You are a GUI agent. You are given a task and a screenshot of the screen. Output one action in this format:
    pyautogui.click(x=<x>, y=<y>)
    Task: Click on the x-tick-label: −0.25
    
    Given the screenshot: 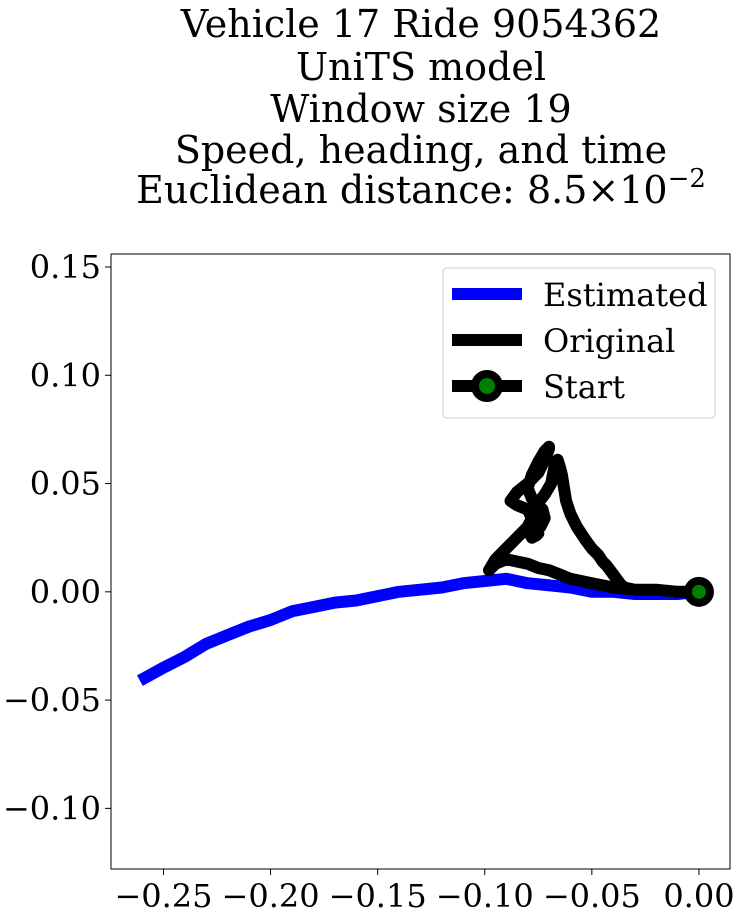 What is the action you would take?
    pyautogui.click(x=163, y=896)
    